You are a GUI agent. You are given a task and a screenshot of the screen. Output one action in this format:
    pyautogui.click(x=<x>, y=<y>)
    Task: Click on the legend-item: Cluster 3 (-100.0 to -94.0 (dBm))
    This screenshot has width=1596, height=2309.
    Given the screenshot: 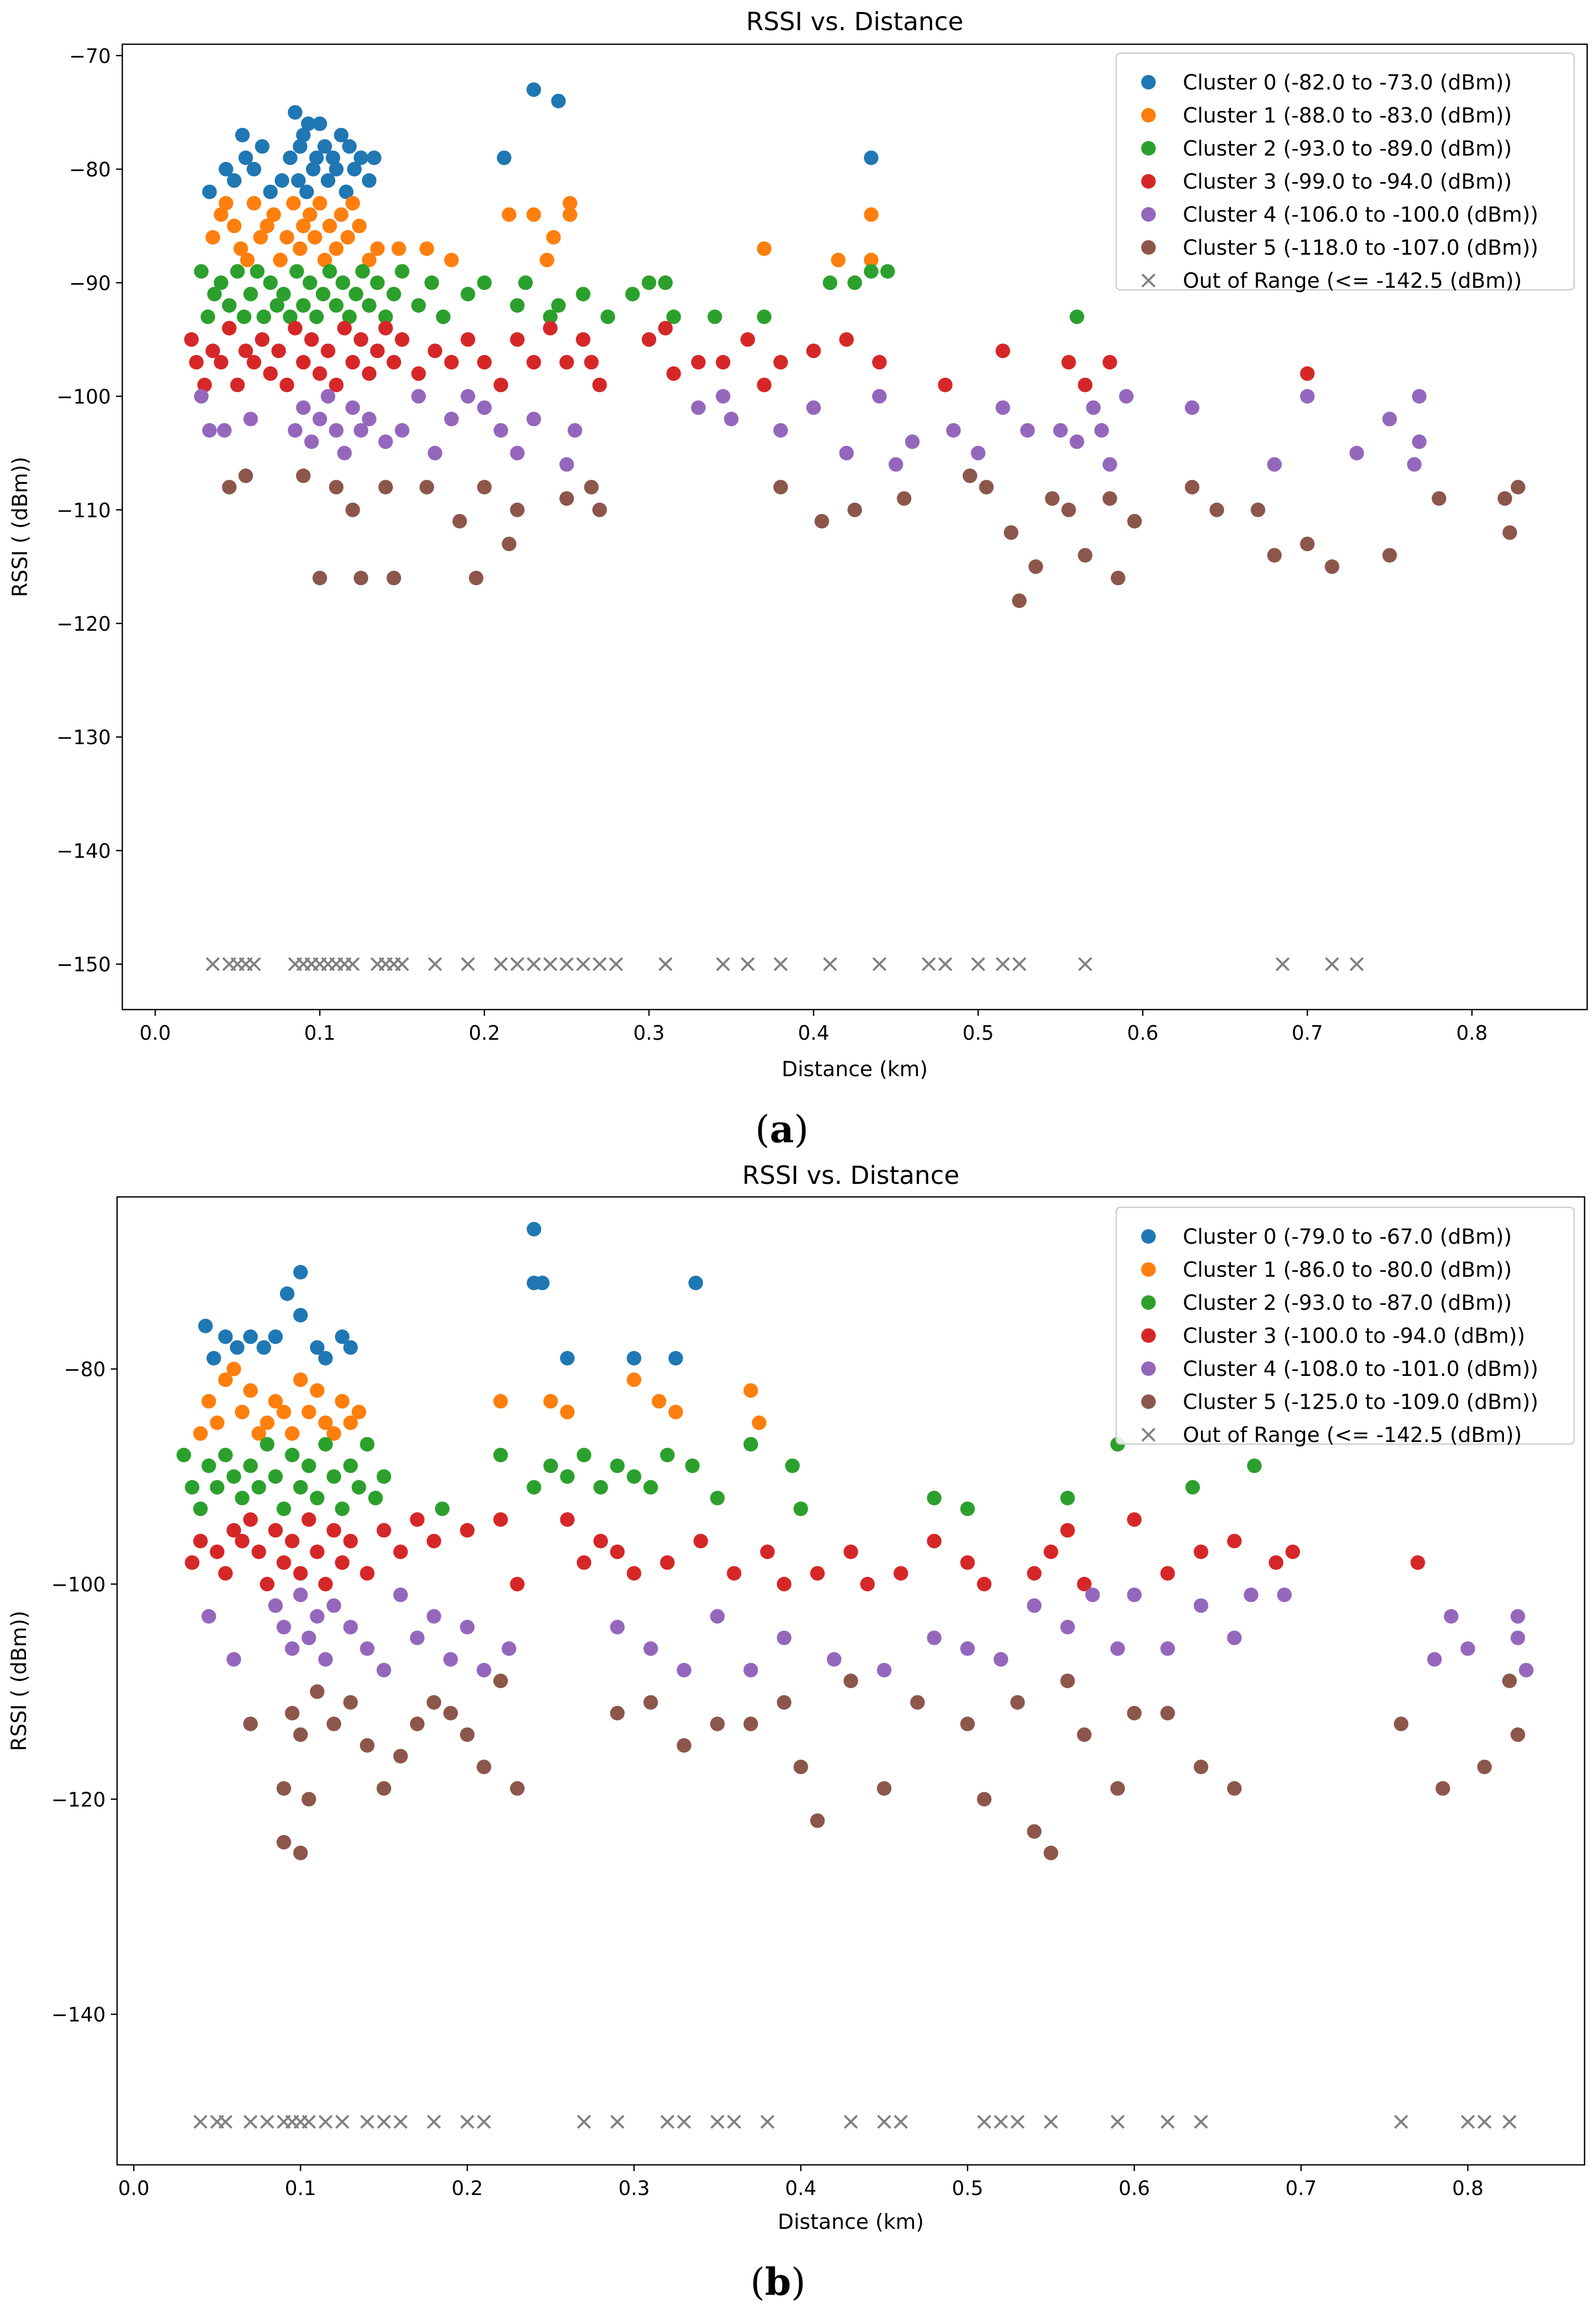 What is the action you would take?
    pyautogui.click(x=1333, y=1336)
    